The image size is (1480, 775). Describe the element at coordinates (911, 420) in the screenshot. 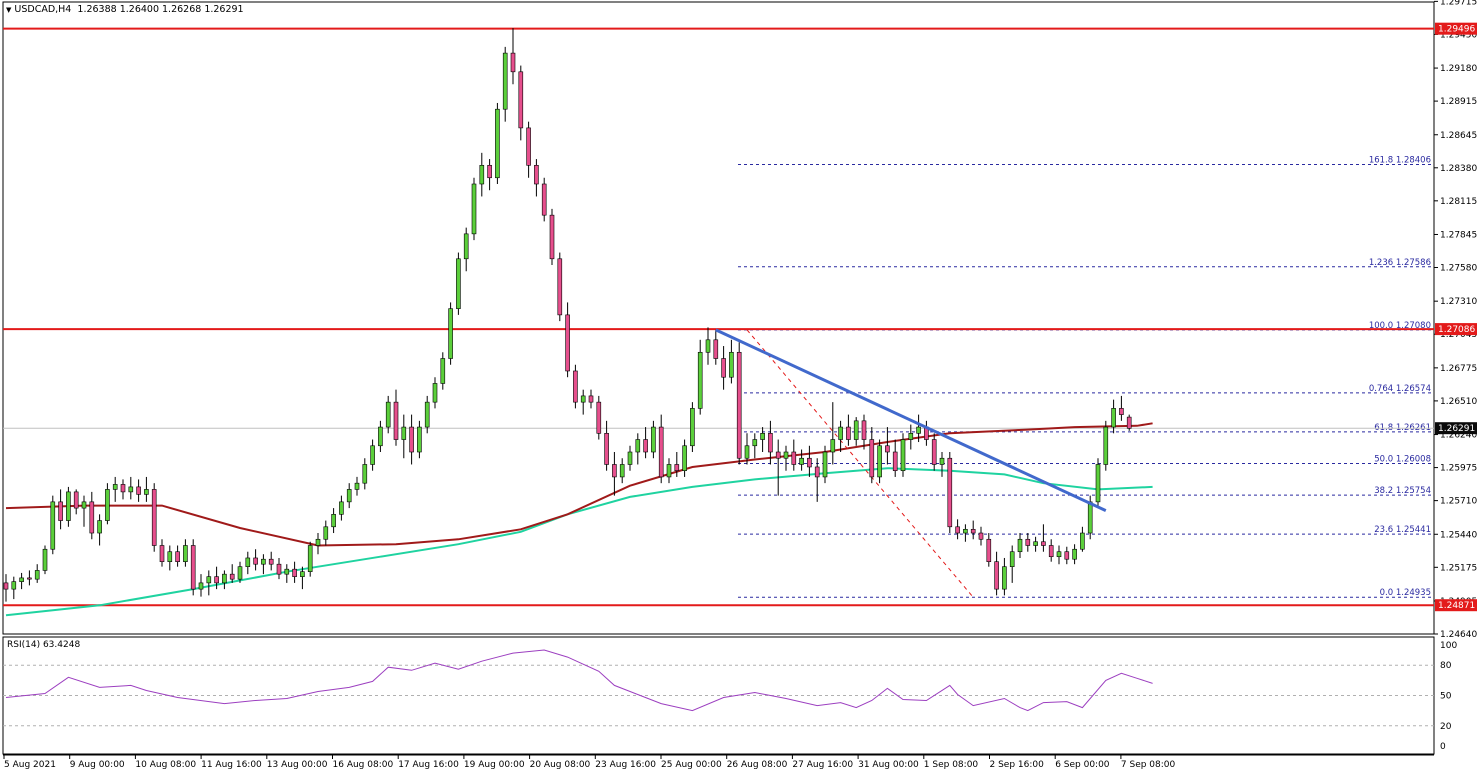

I see `bearish-trendline` at that location.